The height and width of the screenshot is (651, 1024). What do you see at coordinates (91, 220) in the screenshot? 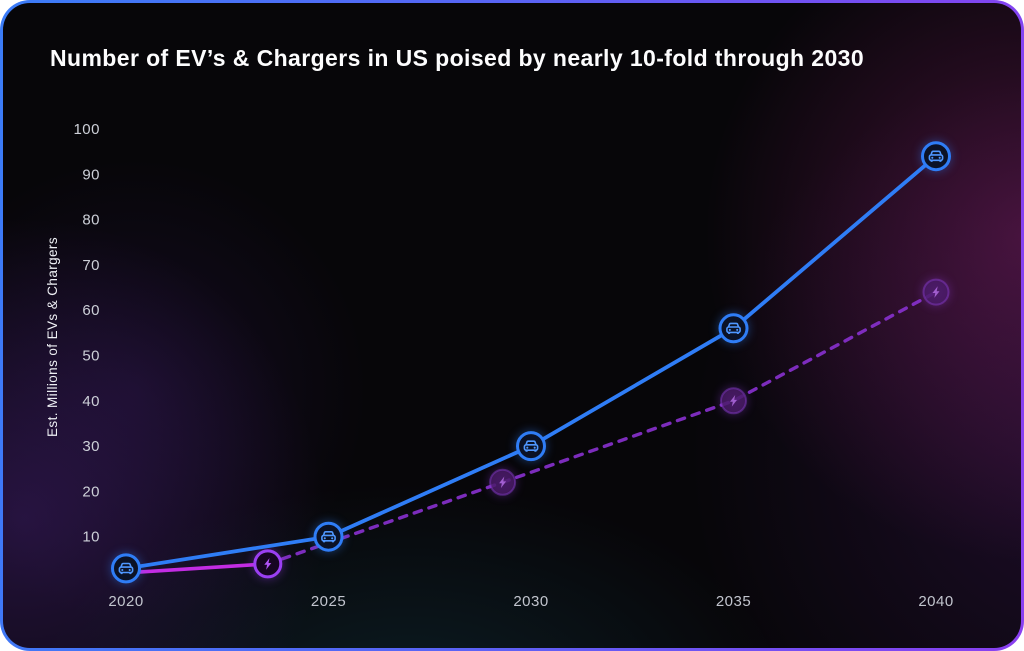
I see `y-tick-label: 80` at bounding box center [91, 220].